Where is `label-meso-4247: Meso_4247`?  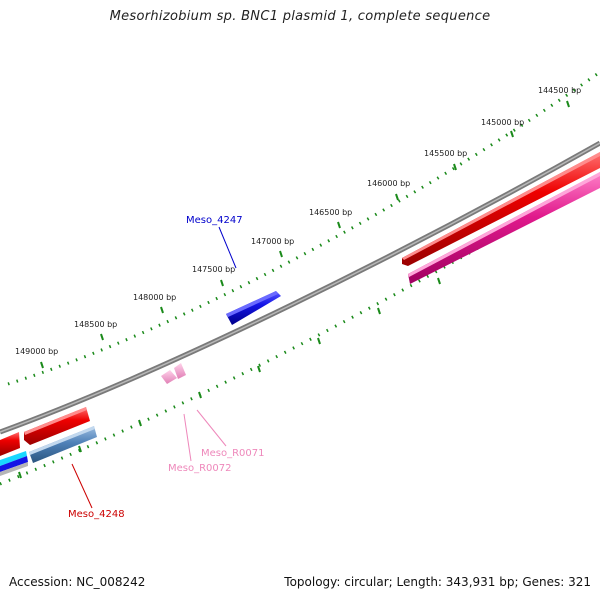 label-meso-4247: Meso_4247 is located at coordinates (214, 220).